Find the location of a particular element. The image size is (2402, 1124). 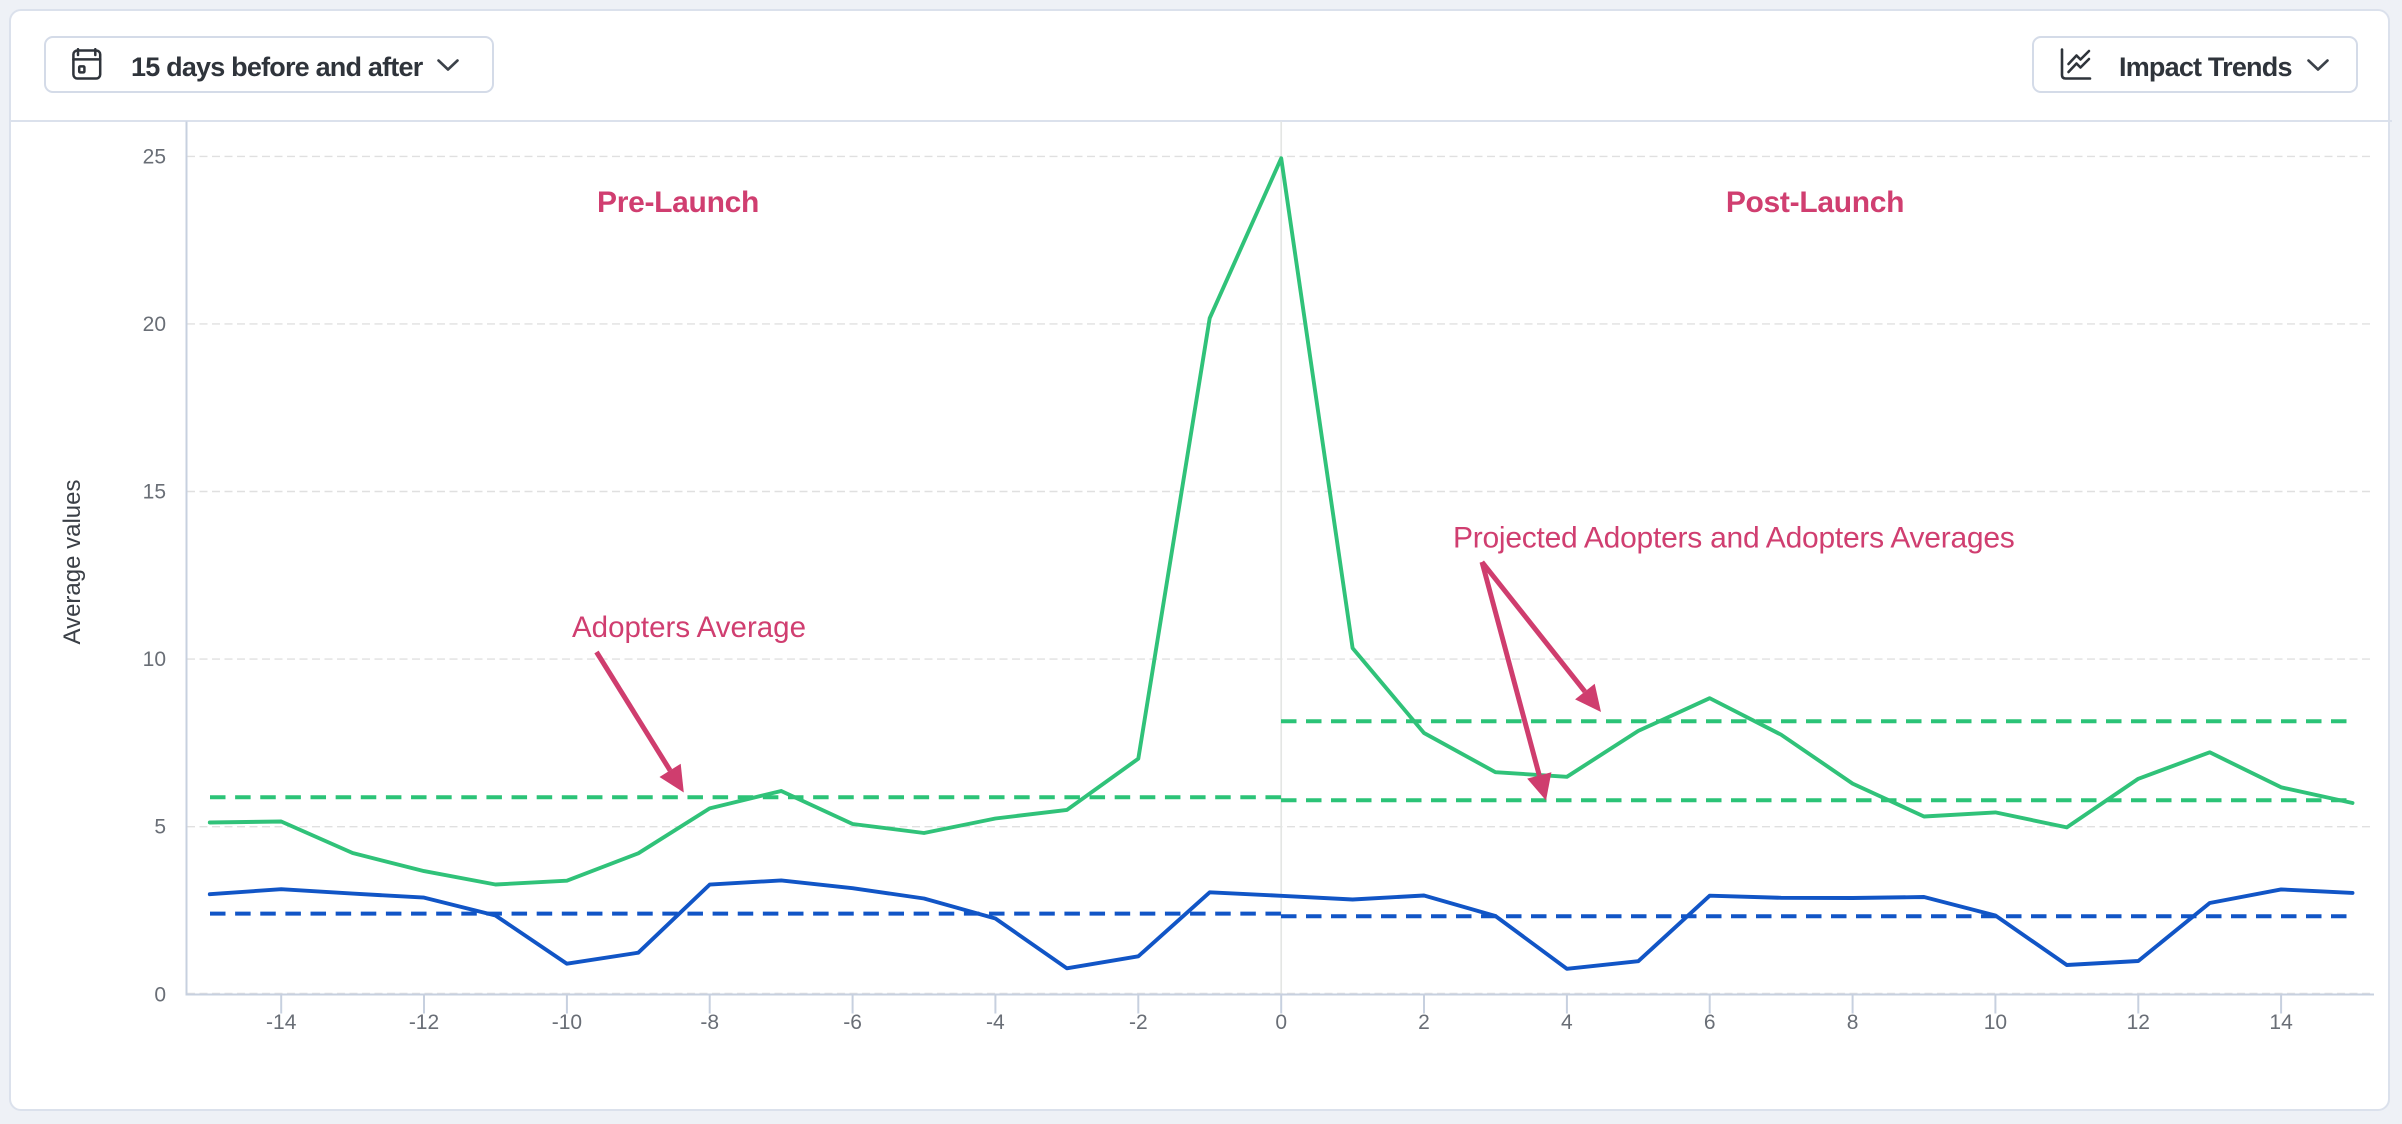

svg-text: 4 is located at coordinates (1567, 1022).